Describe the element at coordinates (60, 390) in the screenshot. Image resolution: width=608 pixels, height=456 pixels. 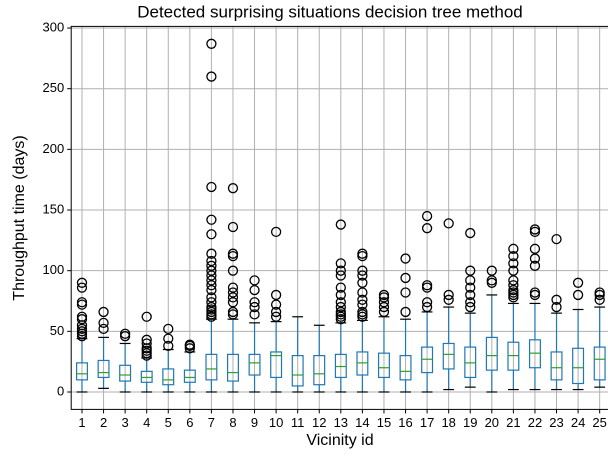
I see `y-tick-label: 0` at that location.